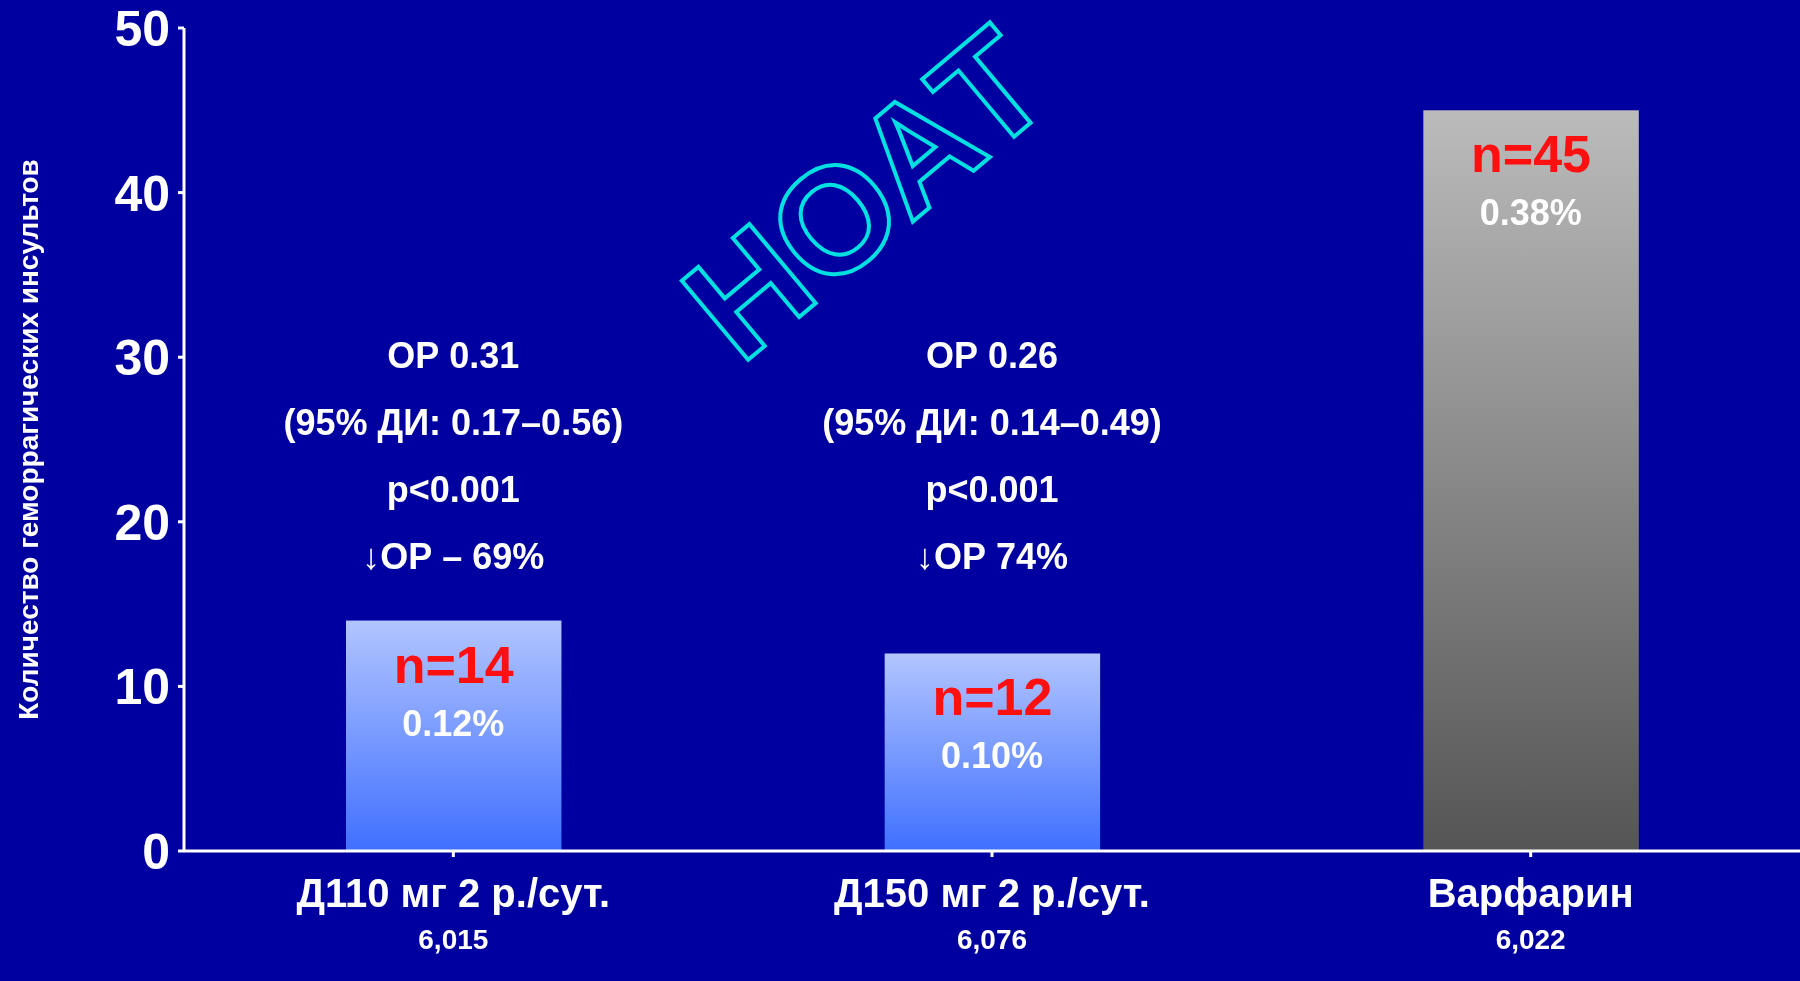 This screenshot has height=981, width=1800. I want to click on data-label: n=45, so click(1531, 154).